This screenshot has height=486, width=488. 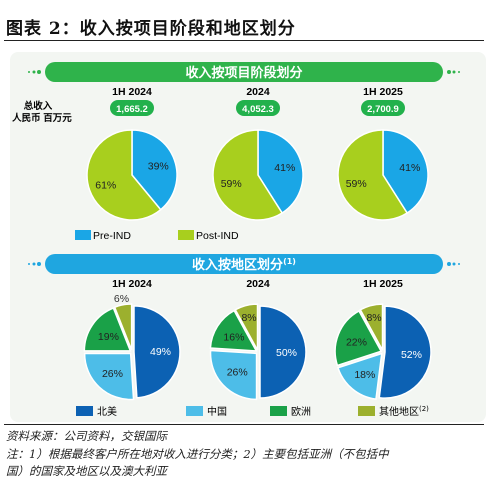 What do you see at coordinates (186, 235) in the screenshot?
I see `legend-swatch-post-ind` at bounding box center [186, 235].